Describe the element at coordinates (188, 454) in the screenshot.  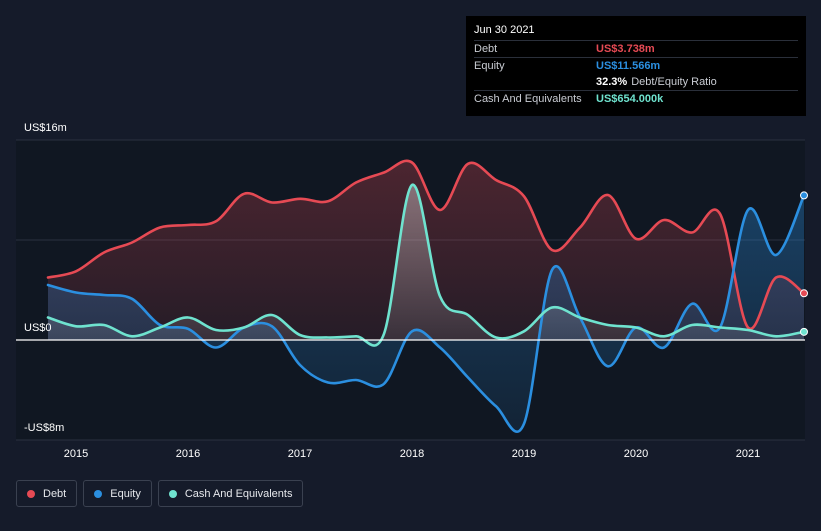
I see `x-tick-label: 2016` at that location.